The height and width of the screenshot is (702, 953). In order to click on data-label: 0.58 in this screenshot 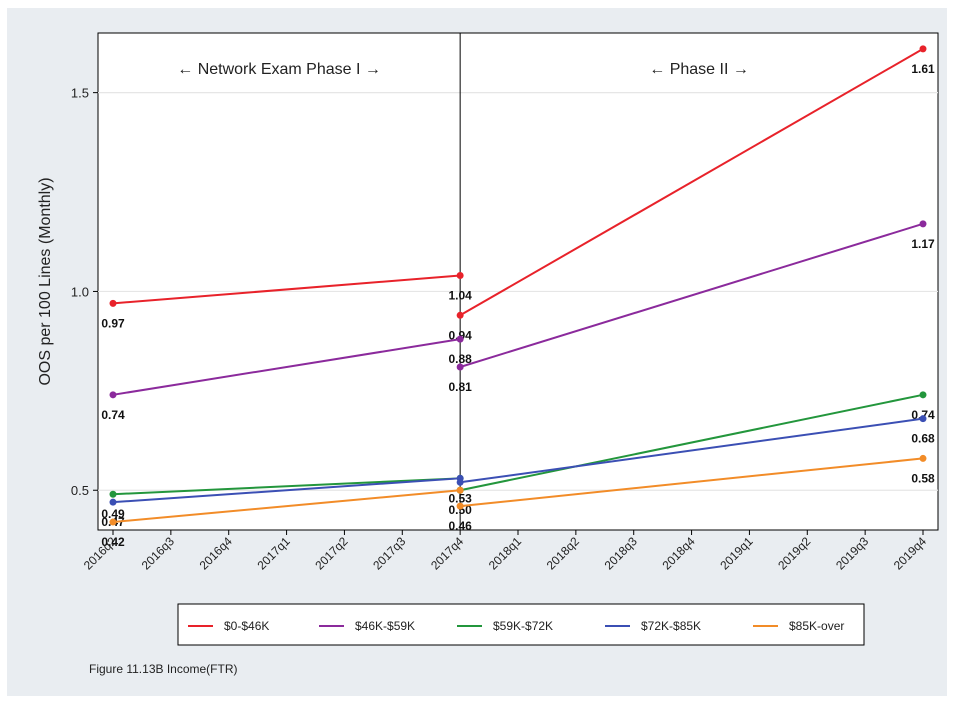, I will do `click(923, 478)`.